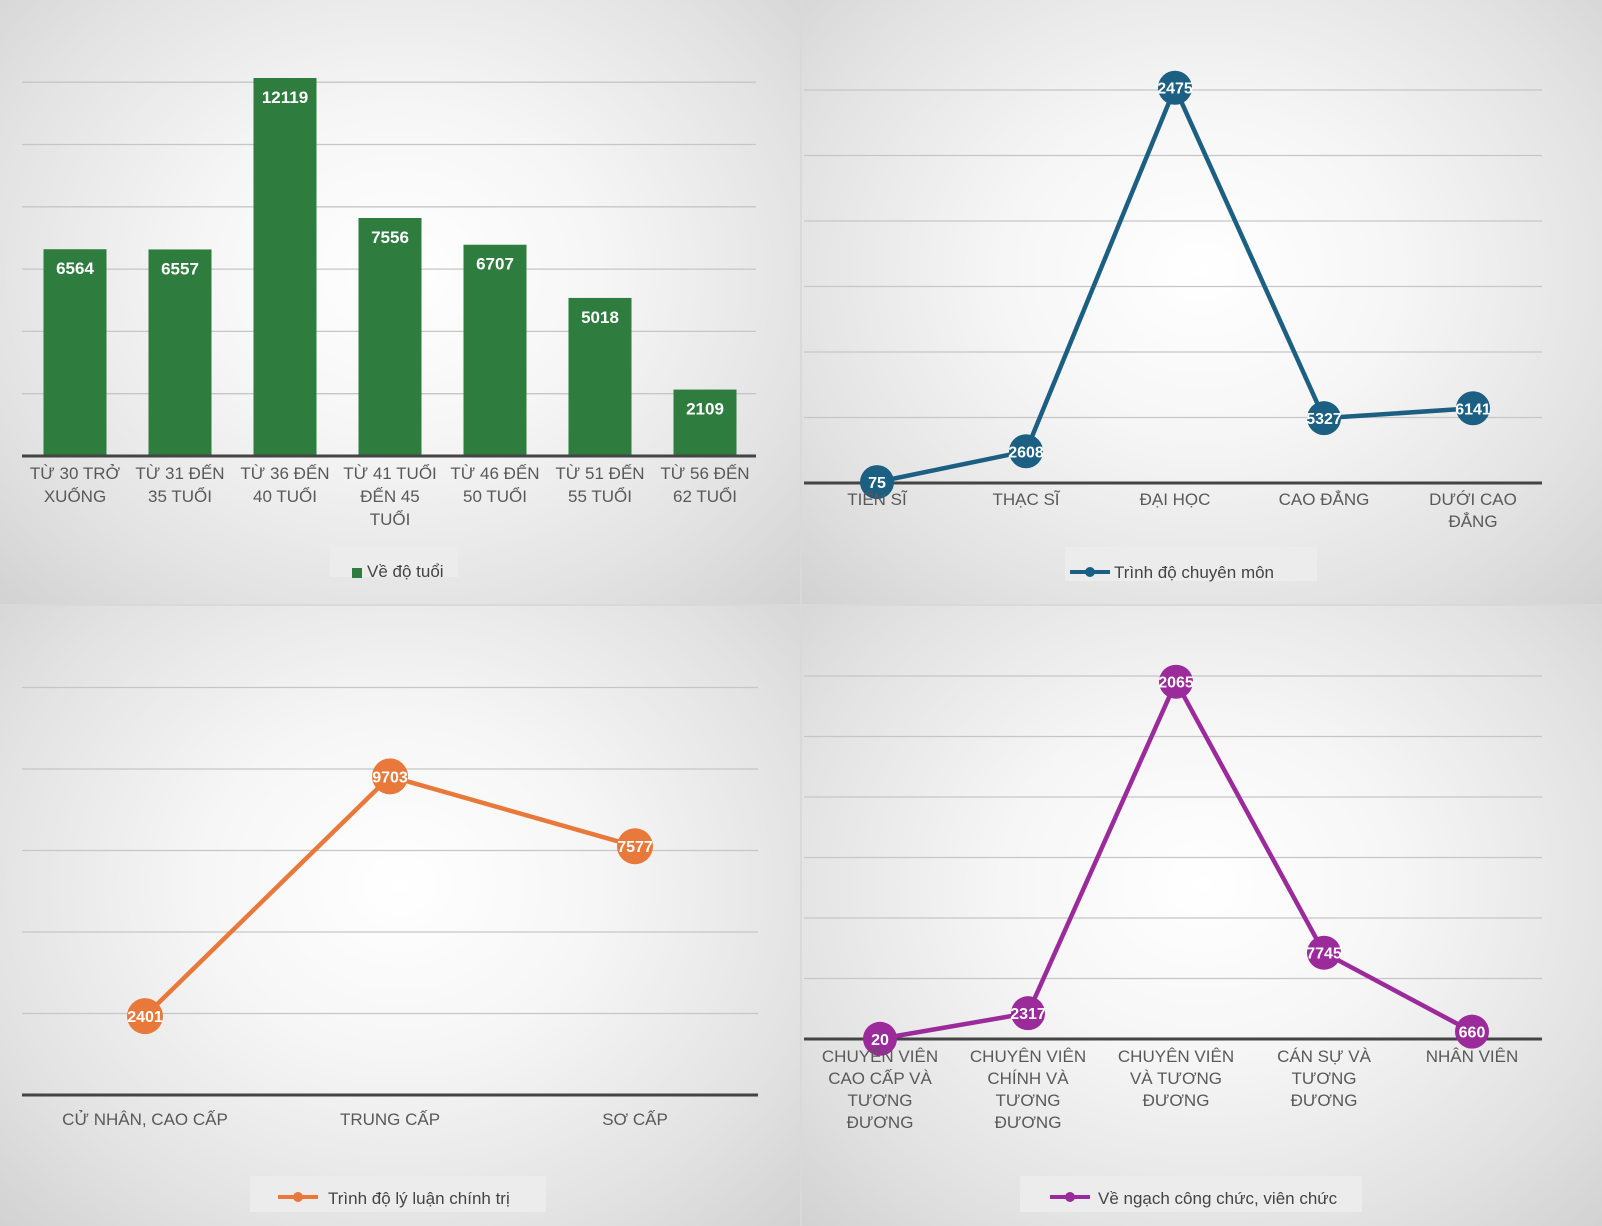 Image resolution: width=1602 pixels, height=1226 pixels. I want to click on x-tick-label: CAO ĐẲNG, so click(1324, 499).